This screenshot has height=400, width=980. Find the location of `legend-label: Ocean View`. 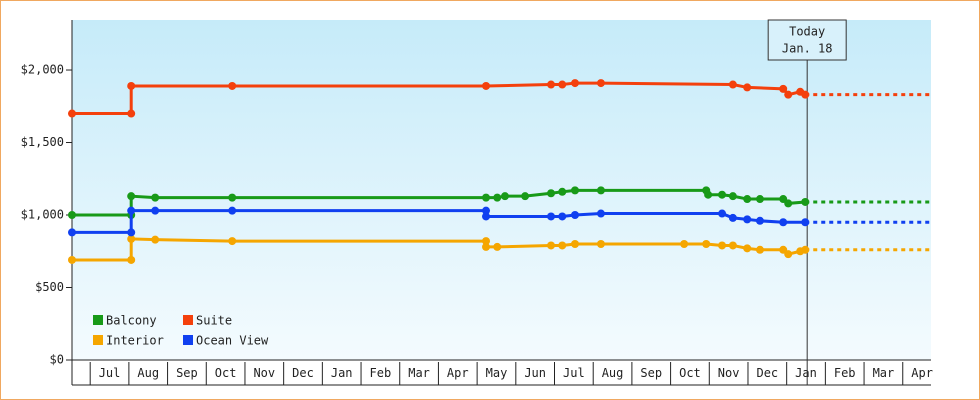

legend-label: Ocean View is located at coordinates (232, 341).